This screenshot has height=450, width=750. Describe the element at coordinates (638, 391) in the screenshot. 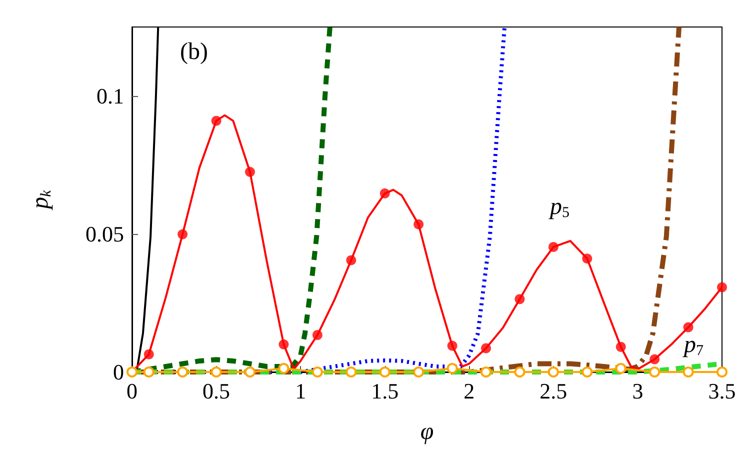

I see `x-tick-label: 3` at that location.